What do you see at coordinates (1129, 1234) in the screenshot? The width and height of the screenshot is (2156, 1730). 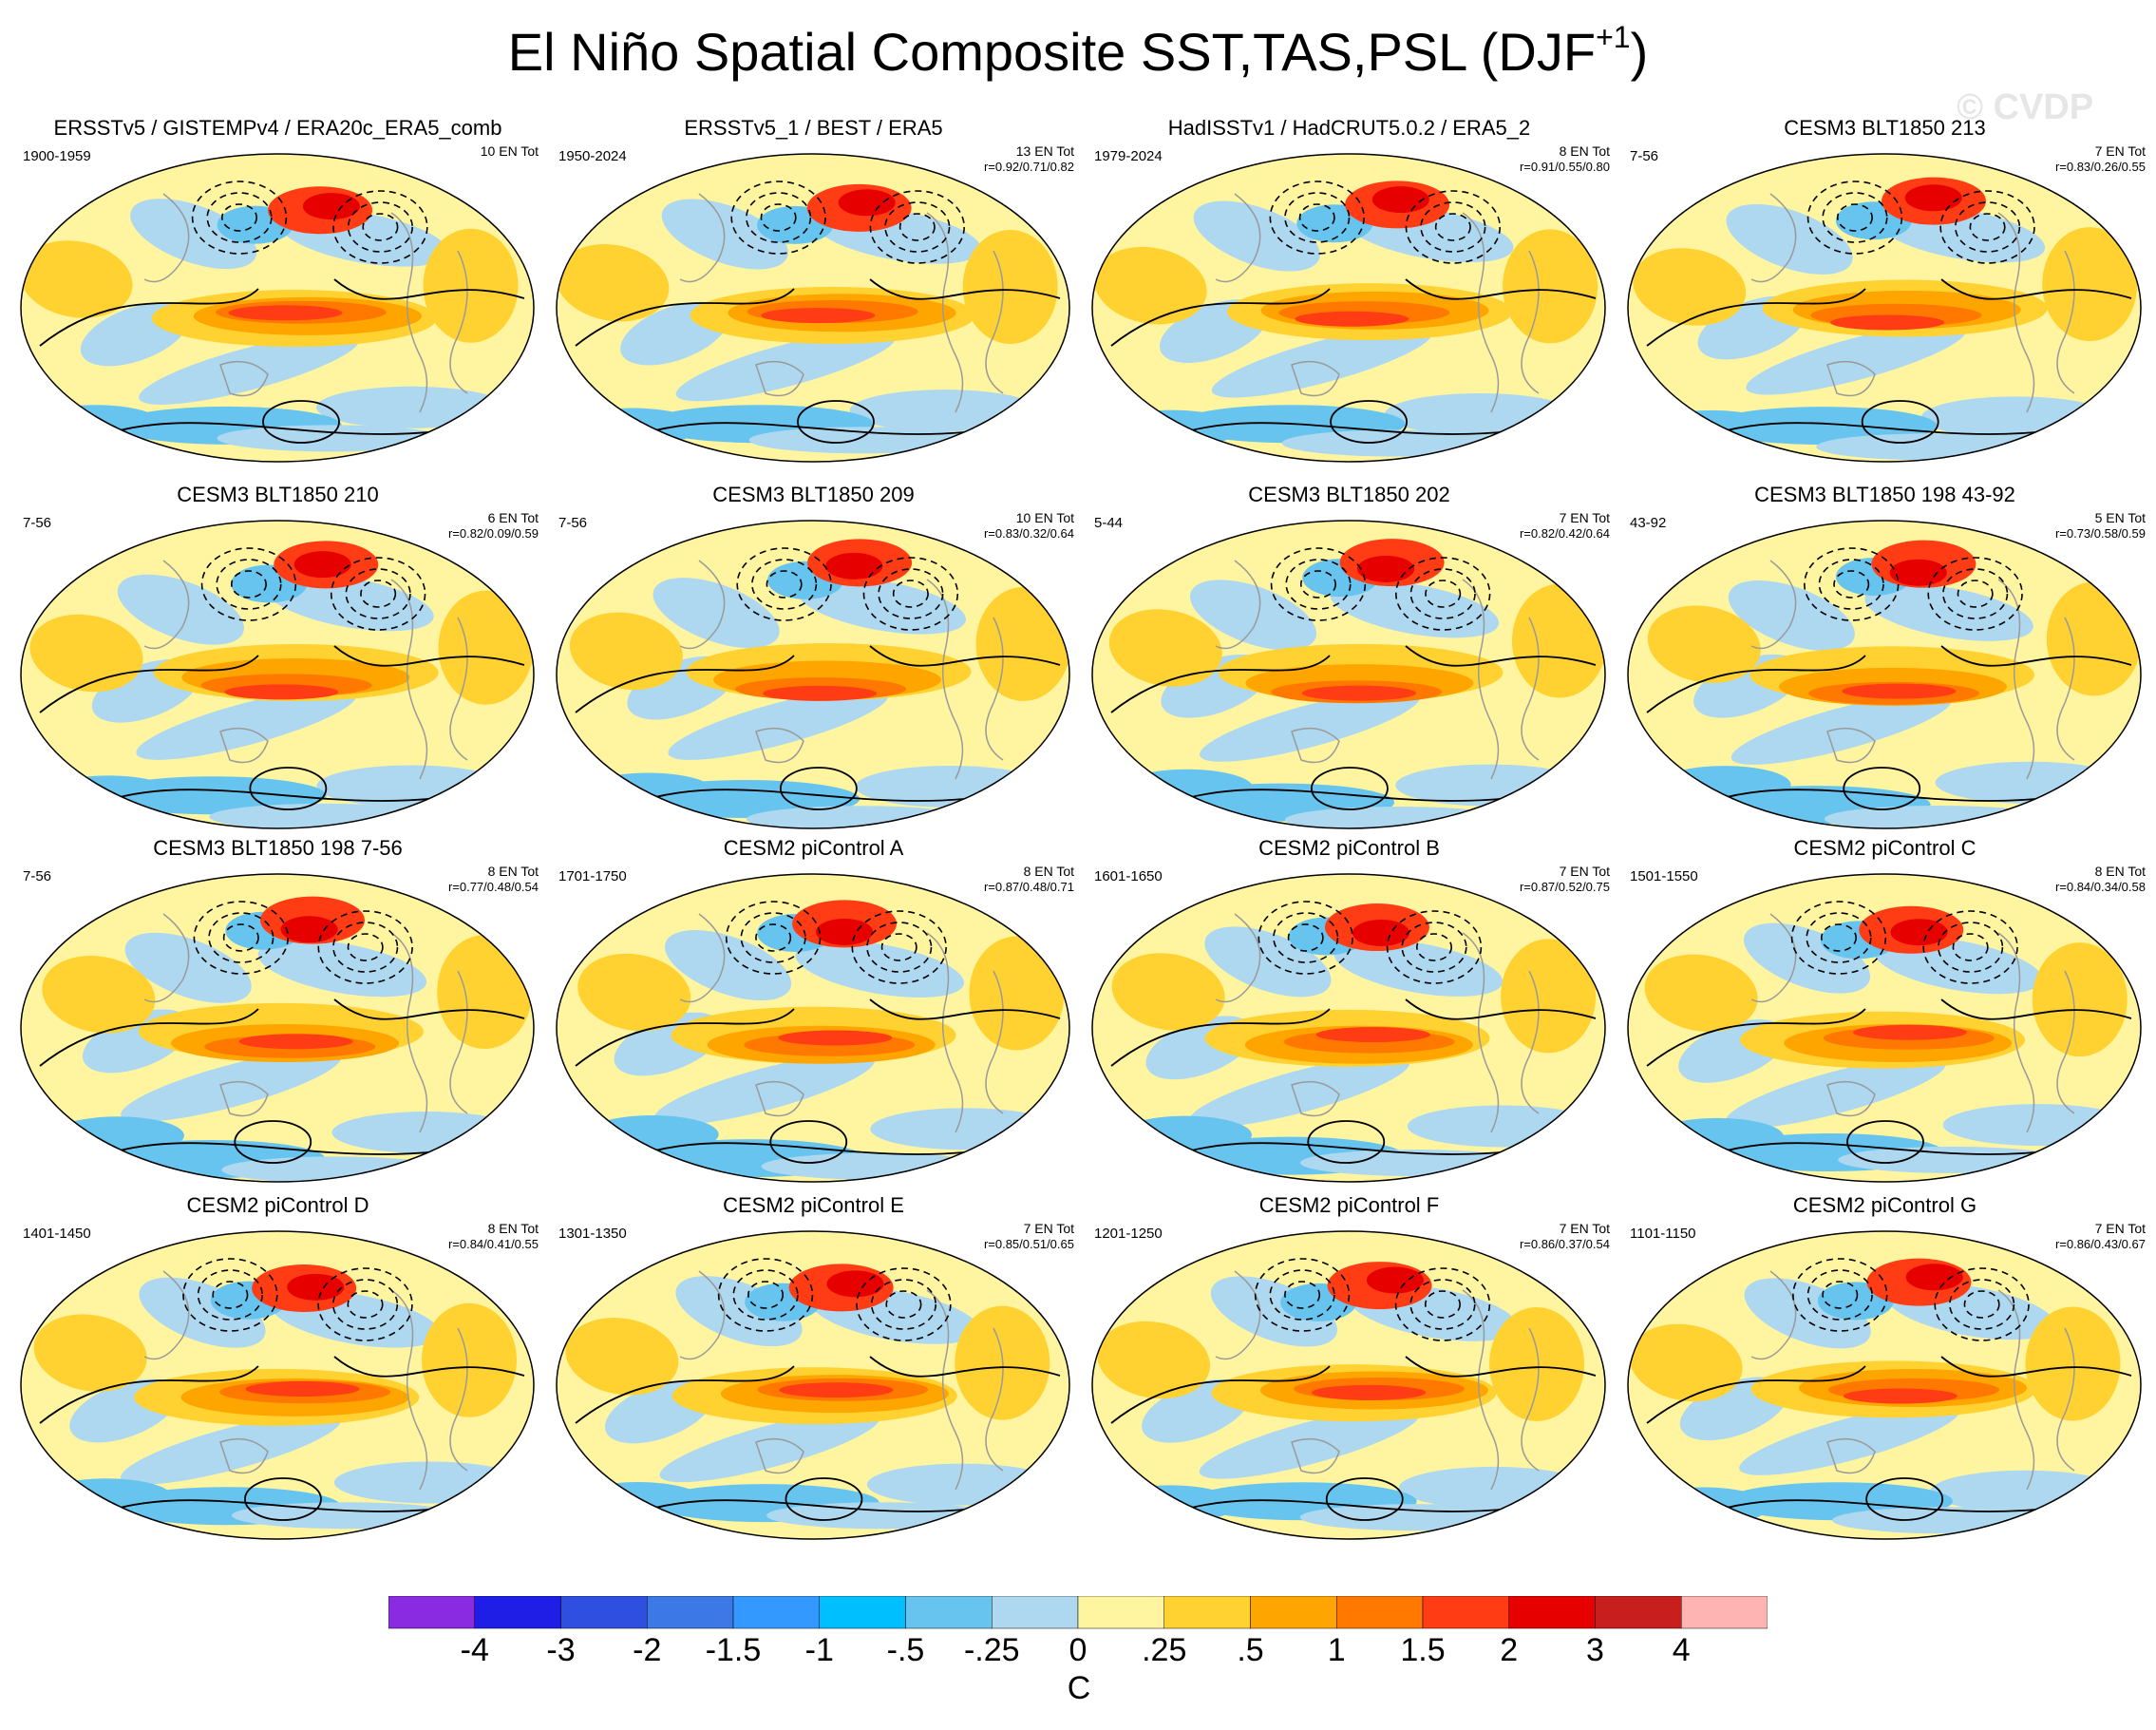 I see `panel-period: 1201-1250` at bounding box center [1129, 1234].